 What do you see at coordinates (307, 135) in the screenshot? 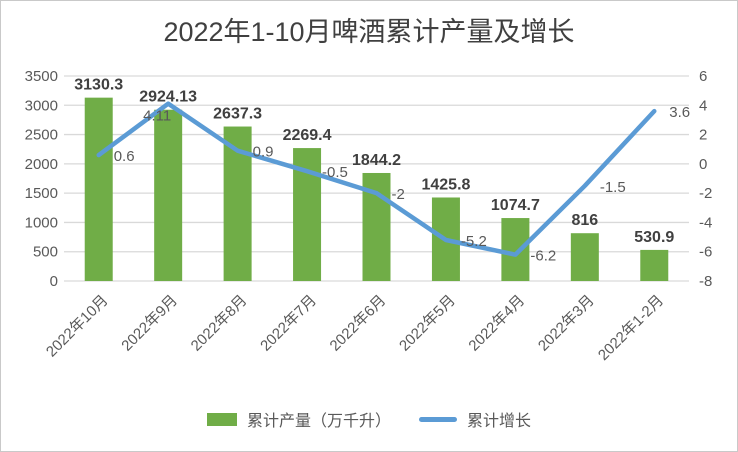
I see `bar-value-label: 2269.4` at bounding box center [307, 135].